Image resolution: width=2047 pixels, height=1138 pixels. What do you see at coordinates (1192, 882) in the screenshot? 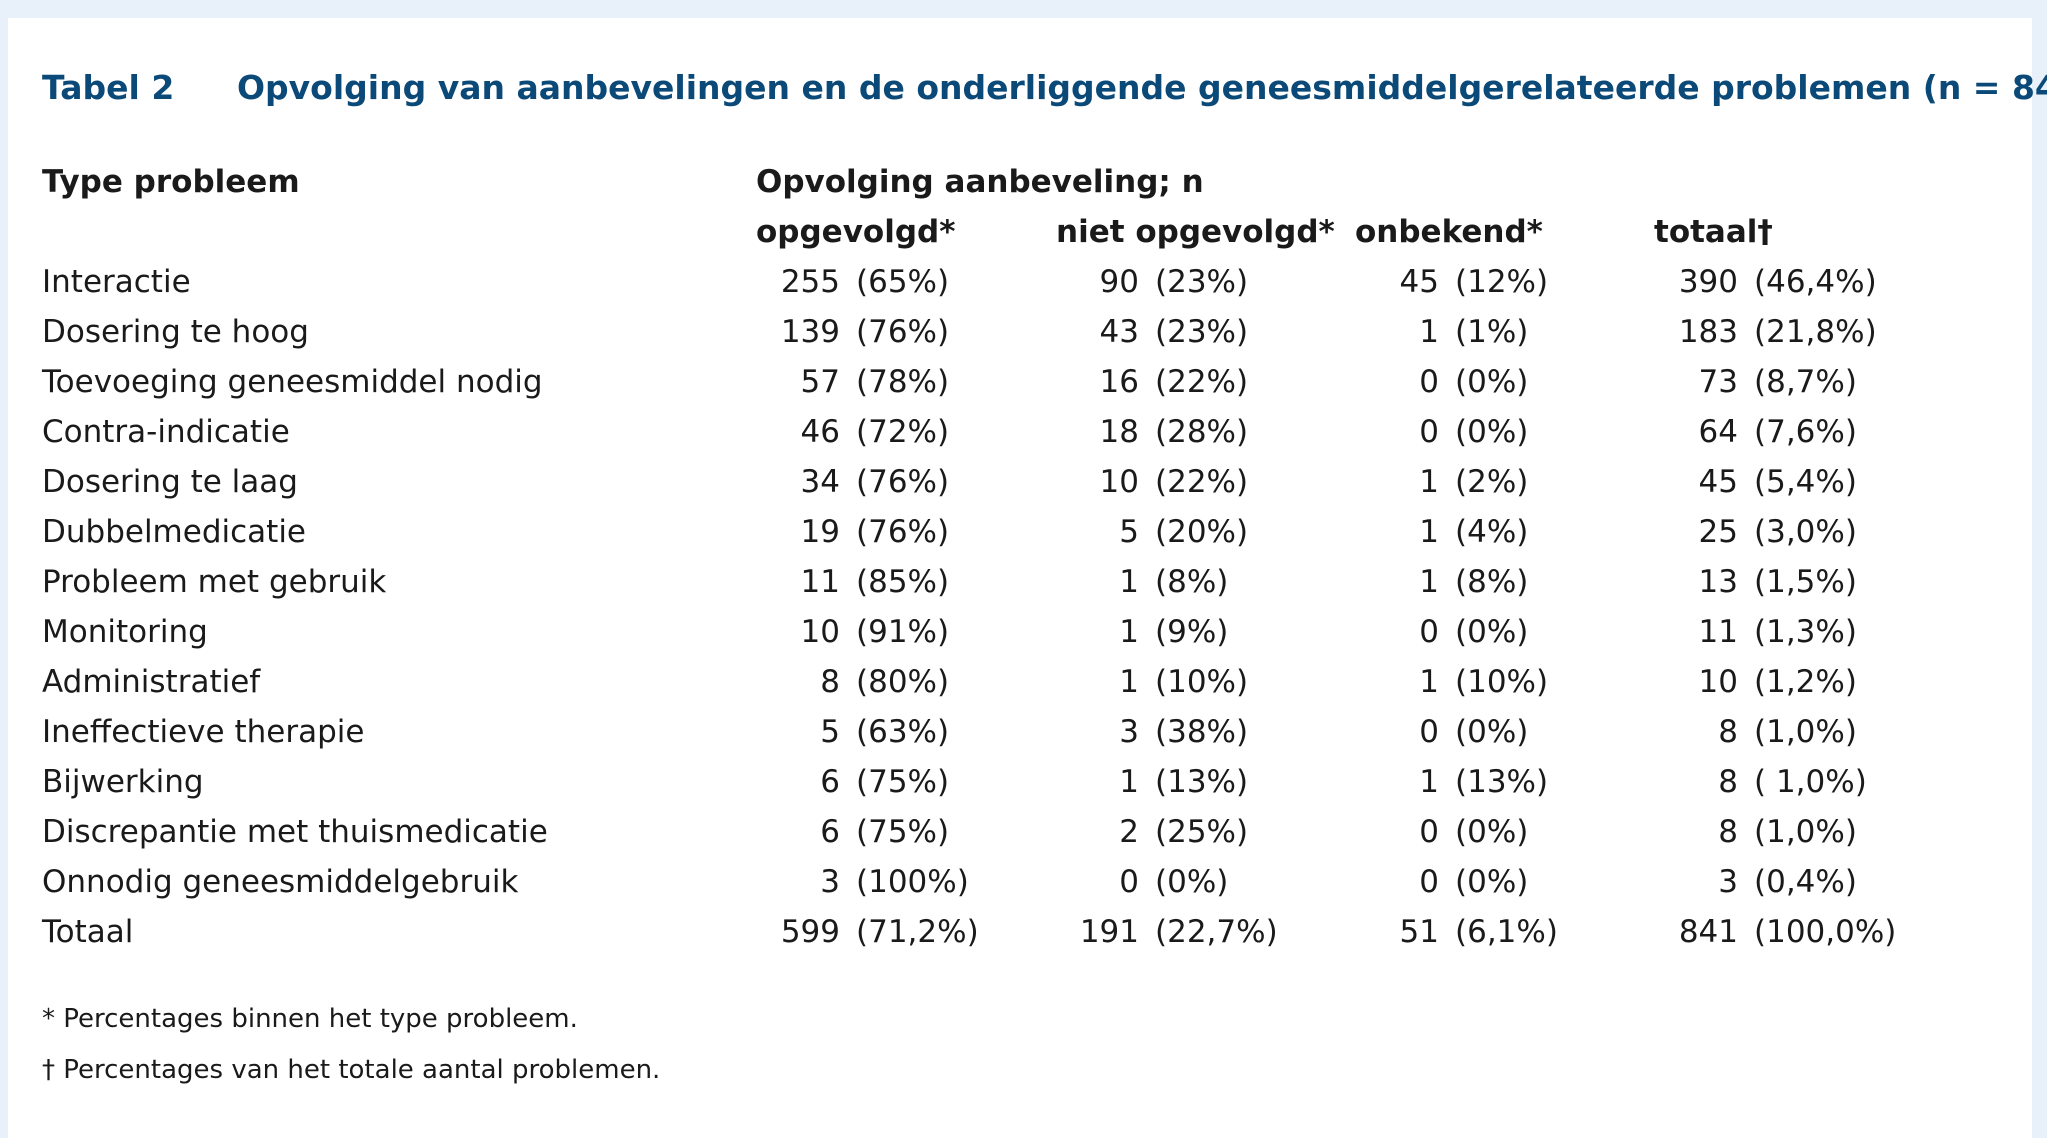
I see `cell-not-followed-percent: (0%)` at bounding box center [1192, 882].